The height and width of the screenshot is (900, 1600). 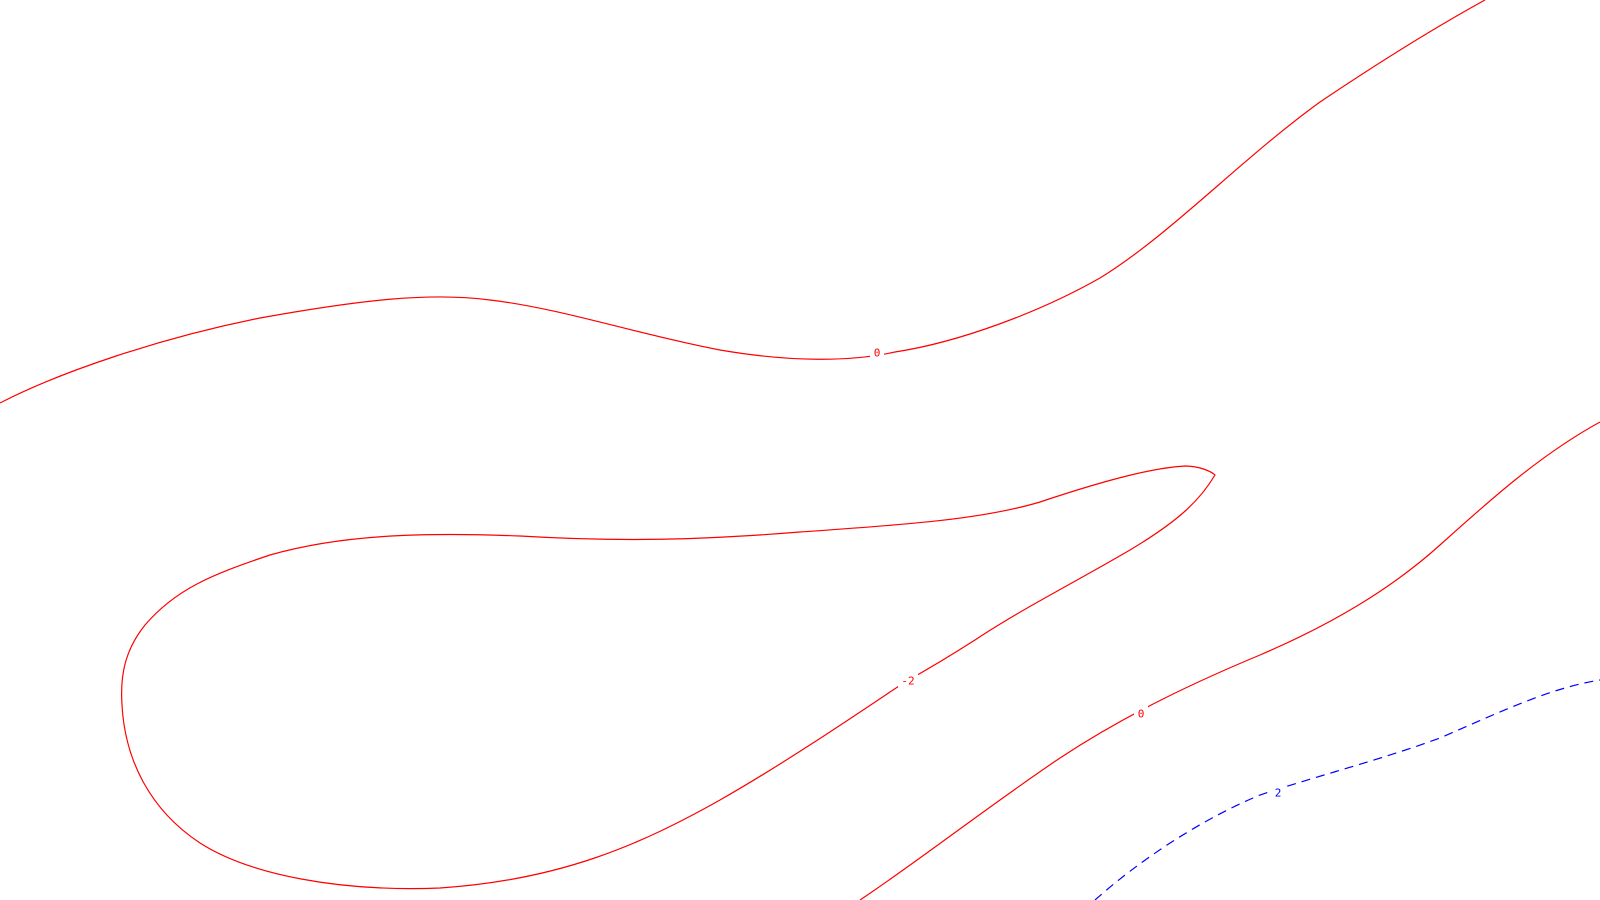 I want to click on contour-label-dashed-two: 2, so click(x=1278, y=793).